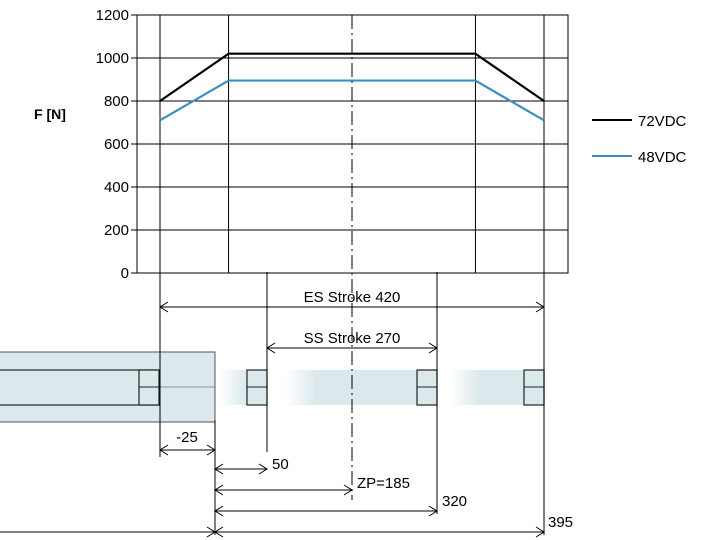 The height and width of the screenshot is (540, 707). Describe the element at coordinates (540, 532) in the screenshot. I see `dim-395-arrow-head-right` at that location.